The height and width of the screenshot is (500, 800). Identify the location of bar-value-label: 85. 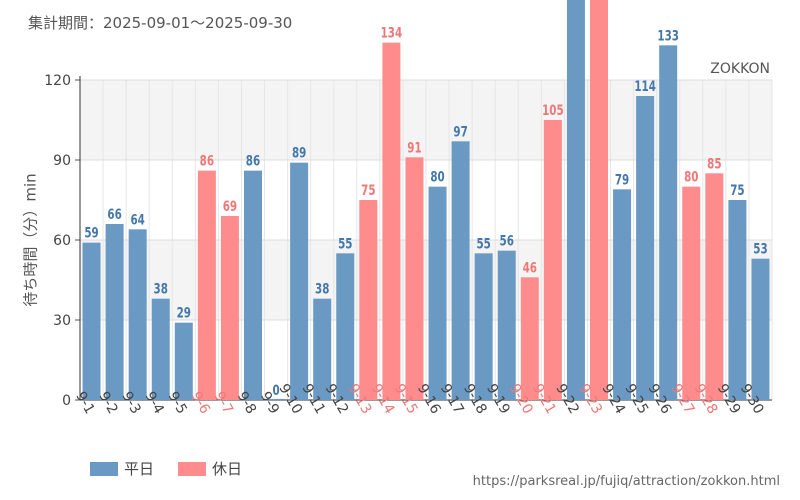
(714, 164).